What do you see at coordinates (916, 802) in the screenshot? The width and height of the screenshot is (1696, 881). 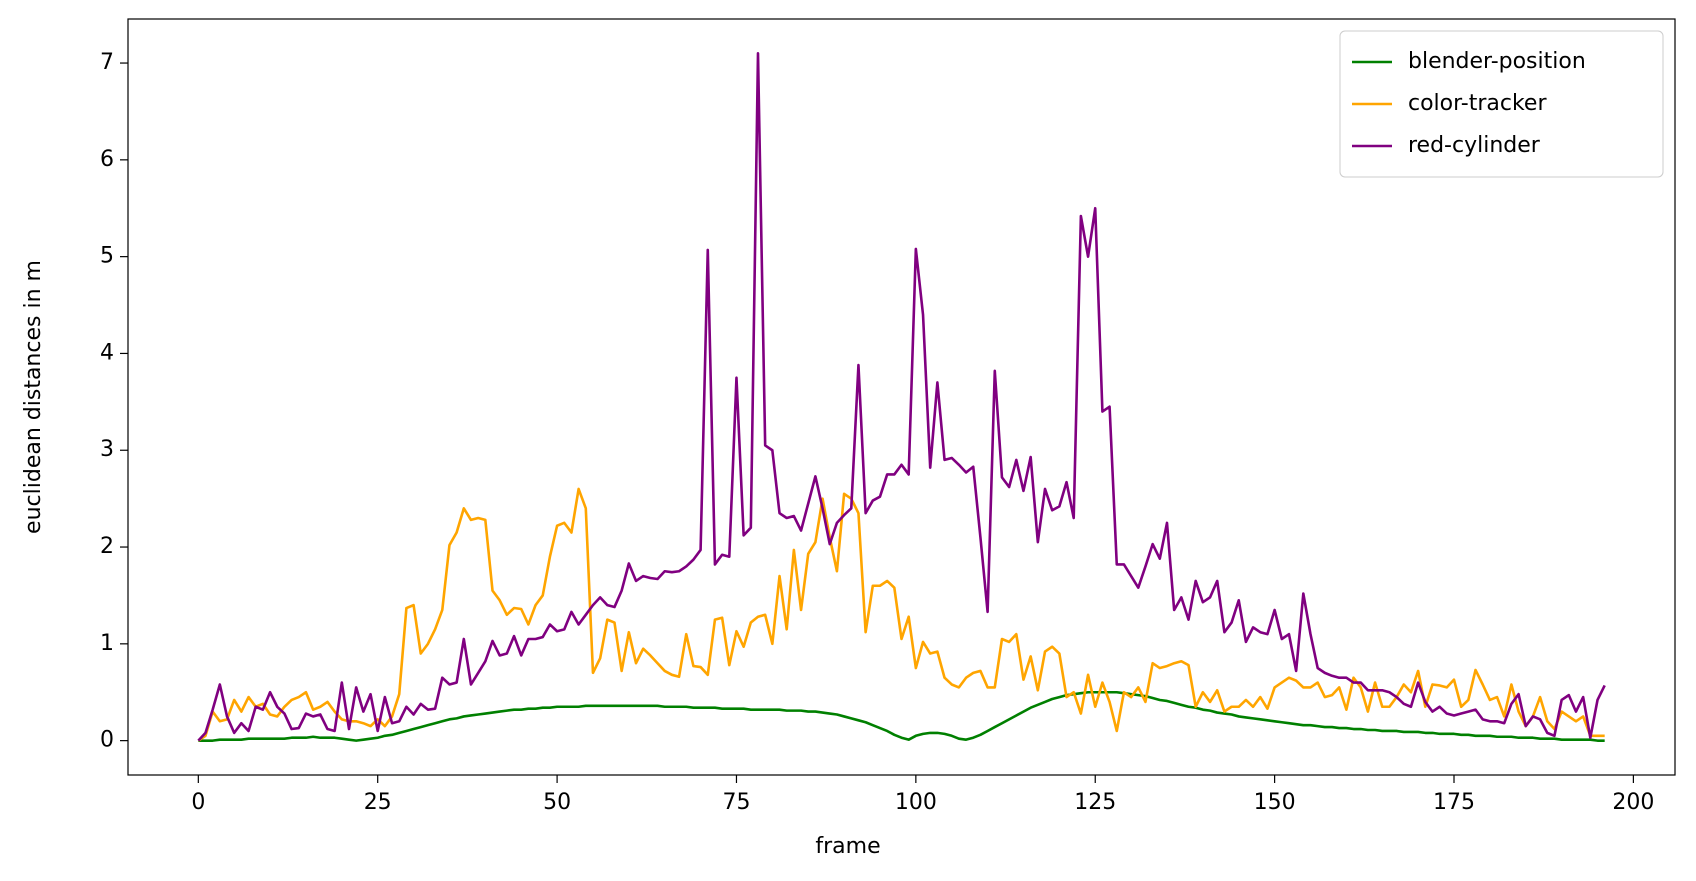 I see `x-tick-label: 100` at bounding box center [916, 802].